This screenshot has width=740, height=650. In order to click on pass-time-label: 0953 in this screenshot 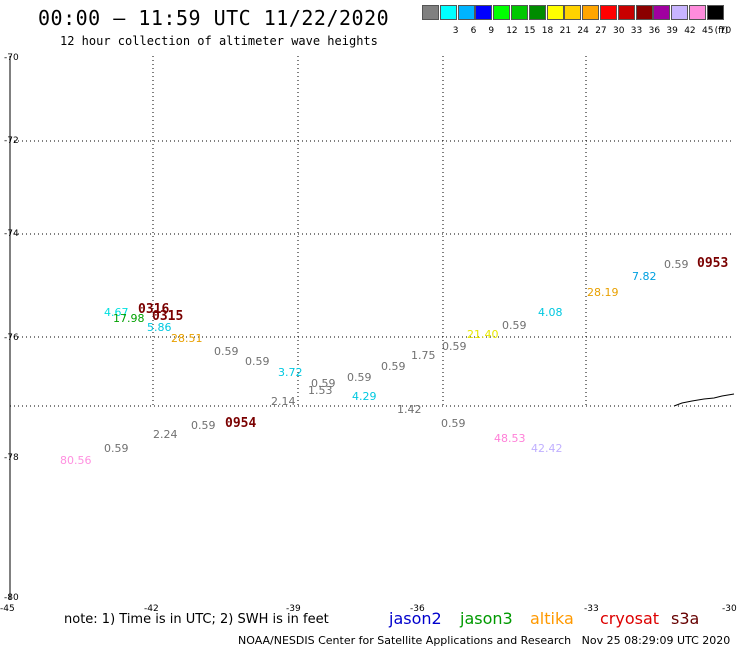, I will do `click(713, 263)`.